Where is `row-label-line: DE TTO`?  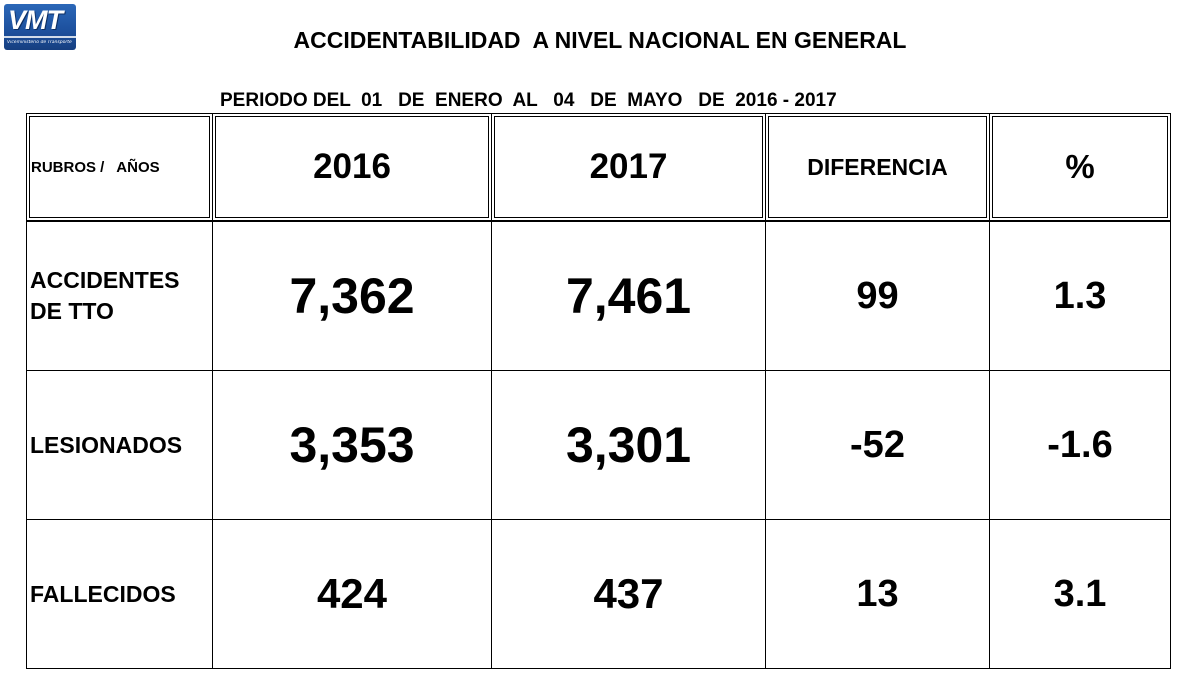
row-label-line: DE TTO is located at coordinates (72, 311).